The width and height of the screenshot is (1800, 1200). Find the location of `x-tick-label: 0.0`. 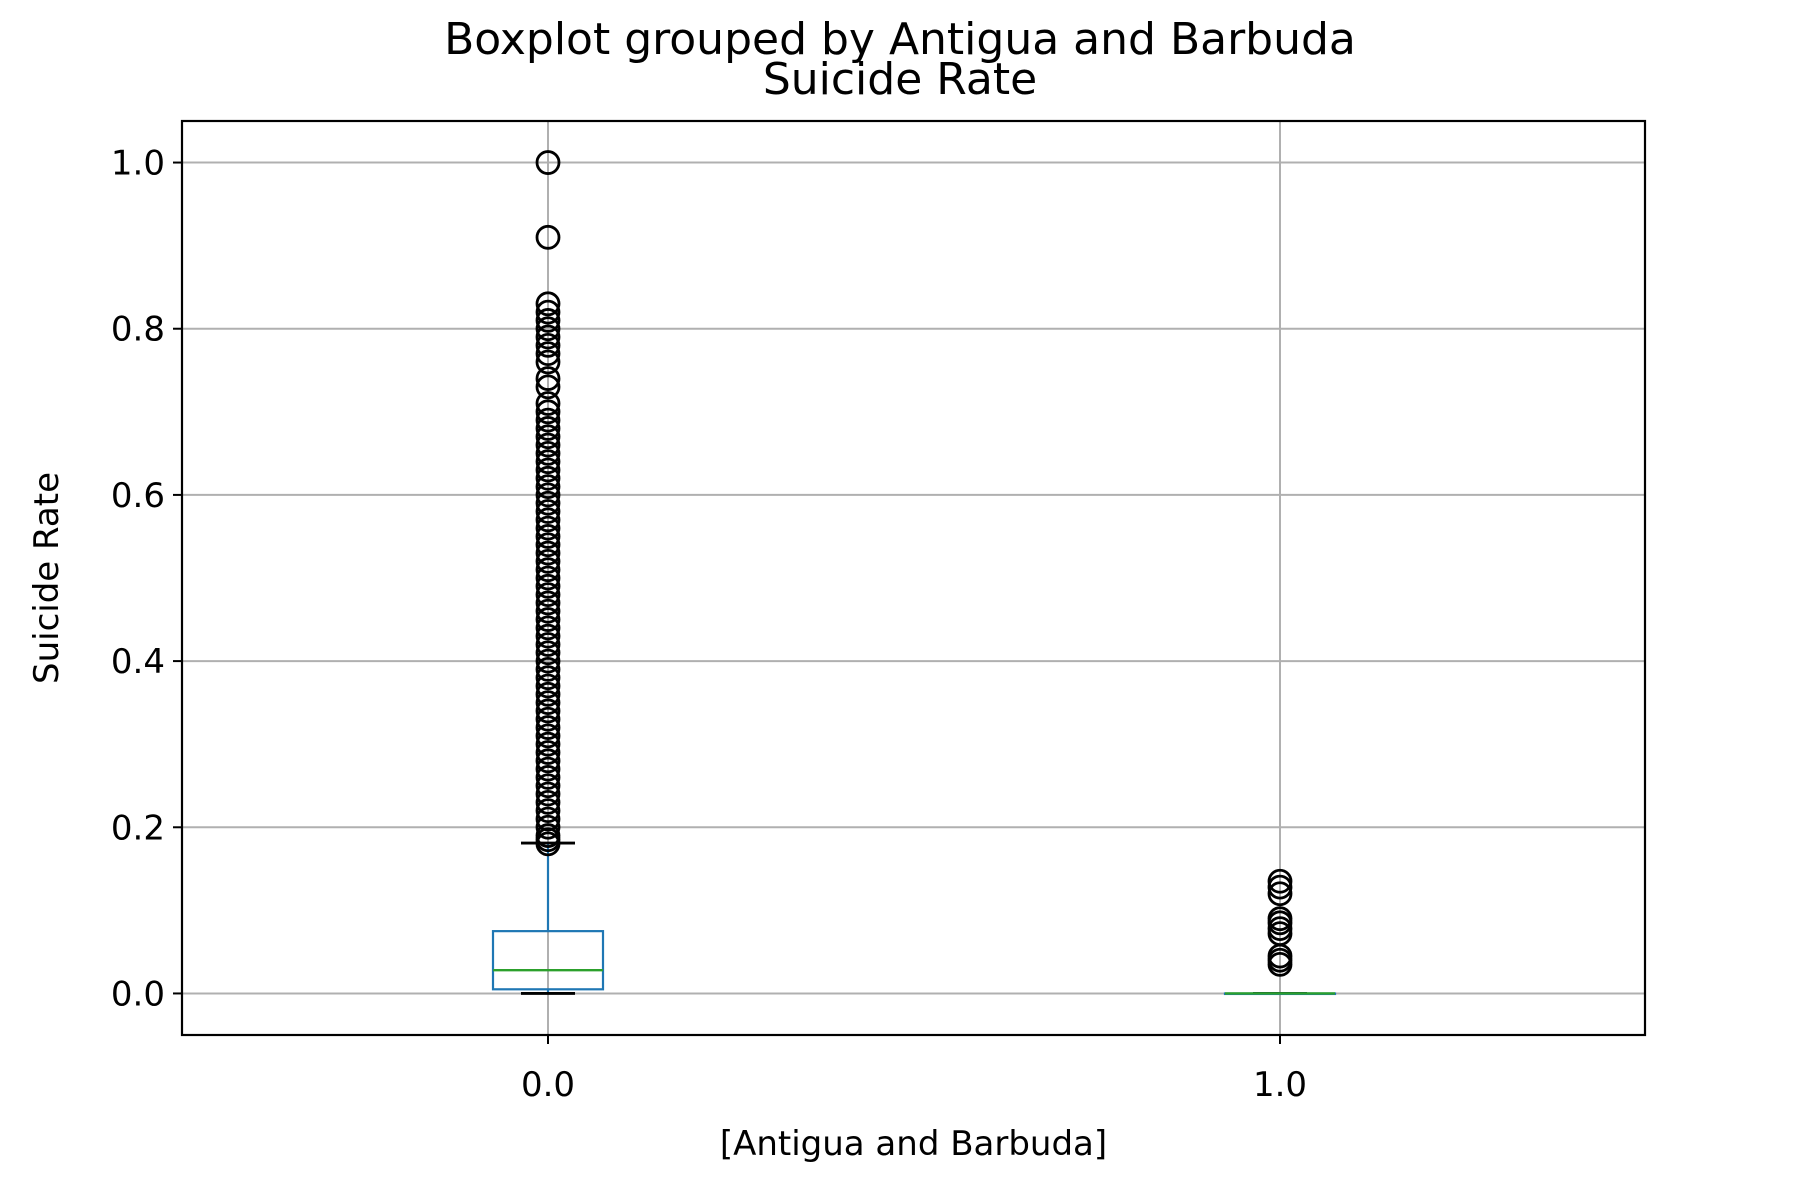

x-tick-label: 0.0 is located at coordinates (548, 1085).